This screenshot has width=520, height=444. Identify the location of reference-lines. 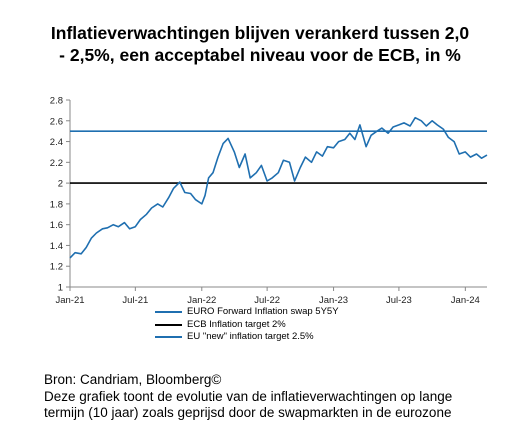
(278, 157).